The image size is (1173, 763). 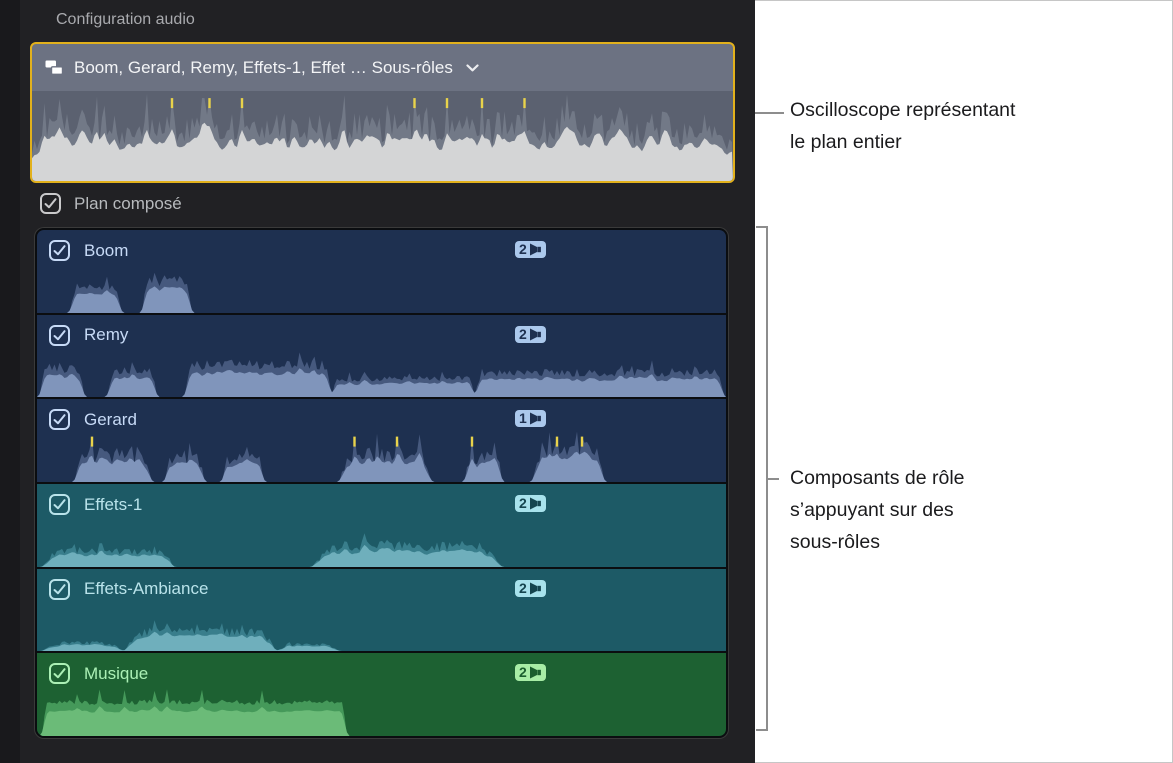 What do you see at coordinates (762, 227) in the screenshot?
I see `annotation-bracket-top-stub` at bounding box center [762, 227].